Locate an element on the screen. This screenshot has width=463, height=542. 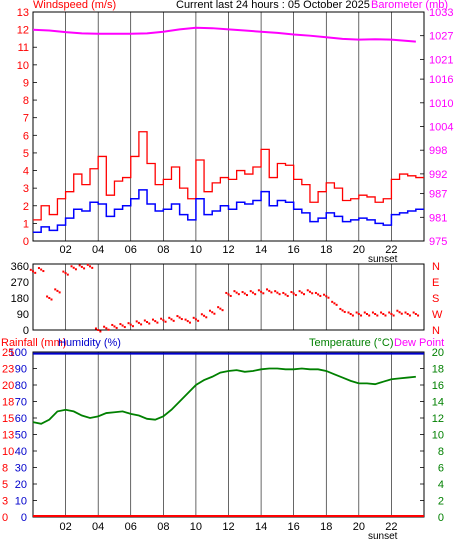
baro-ytick-label: 1033 is located at coordinates (441, 13).